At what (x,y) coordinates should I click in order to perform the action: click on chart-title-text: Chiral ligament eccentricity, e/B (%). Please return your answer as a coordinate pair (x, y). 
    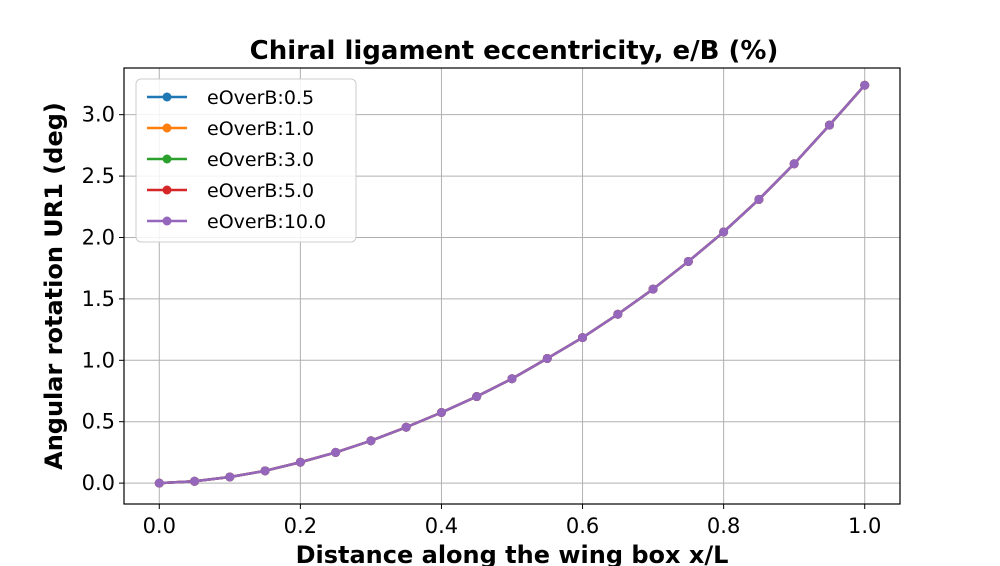
    Looking at the image, I should click on (514, 51).